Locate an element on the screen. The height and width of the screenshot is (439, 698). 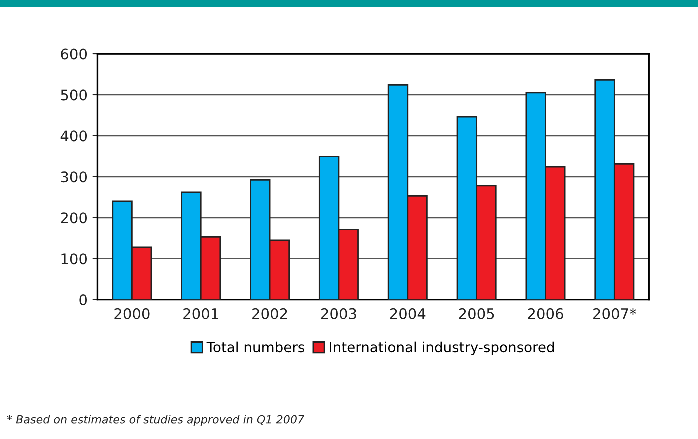
y-tick-label: 200 is located at coordinates (74, 218).